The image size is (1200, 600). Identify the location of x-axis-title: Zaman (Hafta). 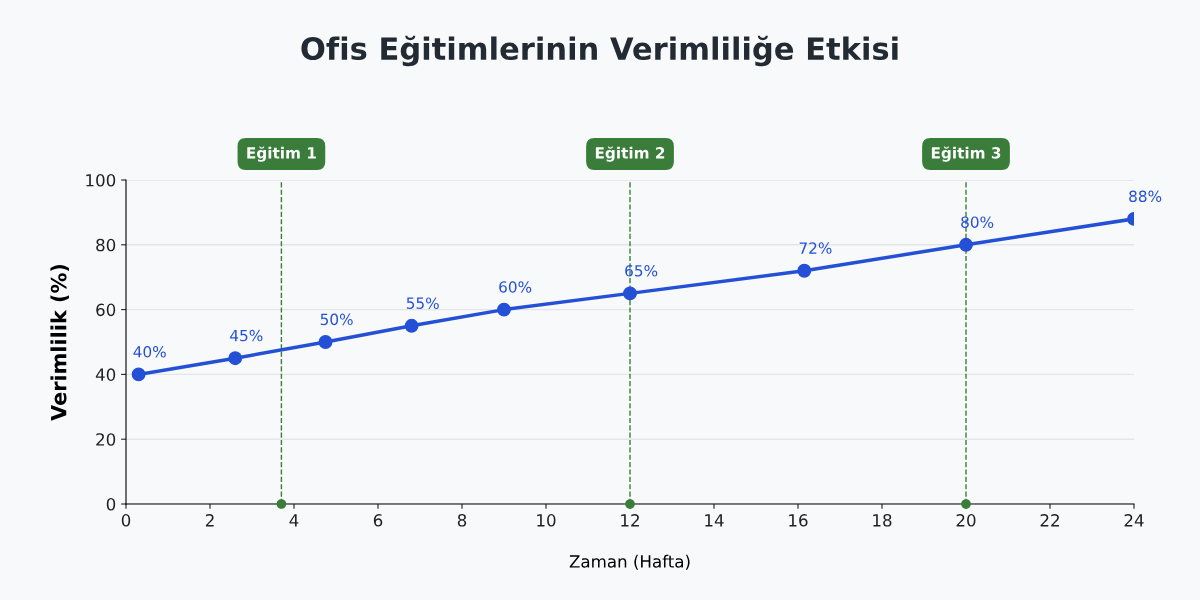
(629, 562).